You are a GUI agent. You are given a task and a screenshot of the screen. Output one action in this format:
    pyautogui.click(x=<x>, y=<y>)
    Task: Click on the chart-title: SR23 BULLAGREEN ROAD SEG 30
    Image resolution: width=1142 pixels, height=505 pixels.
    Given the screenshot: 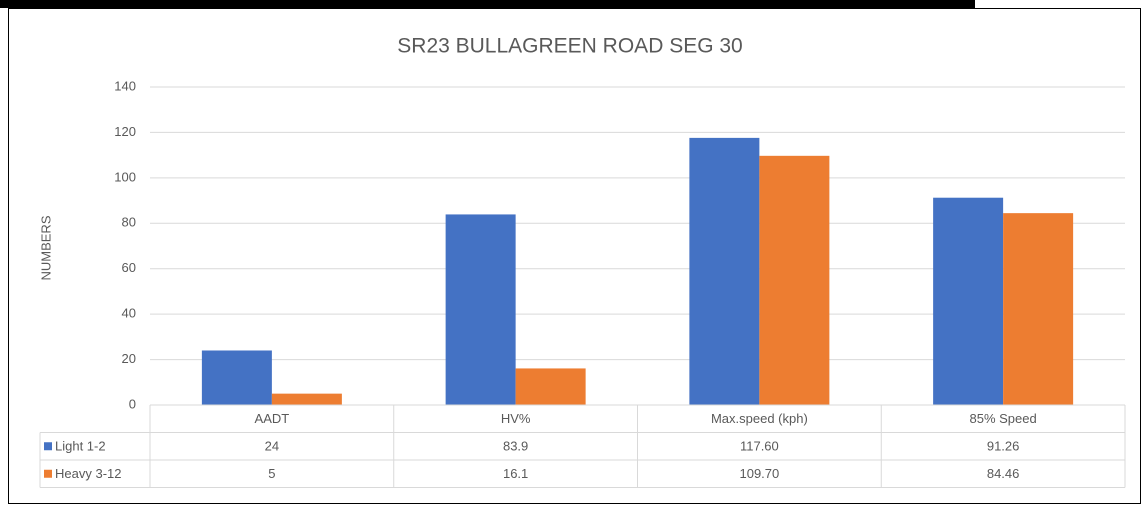 What is the action you would take?
    pyautogui.click(x=569, y=46)
    